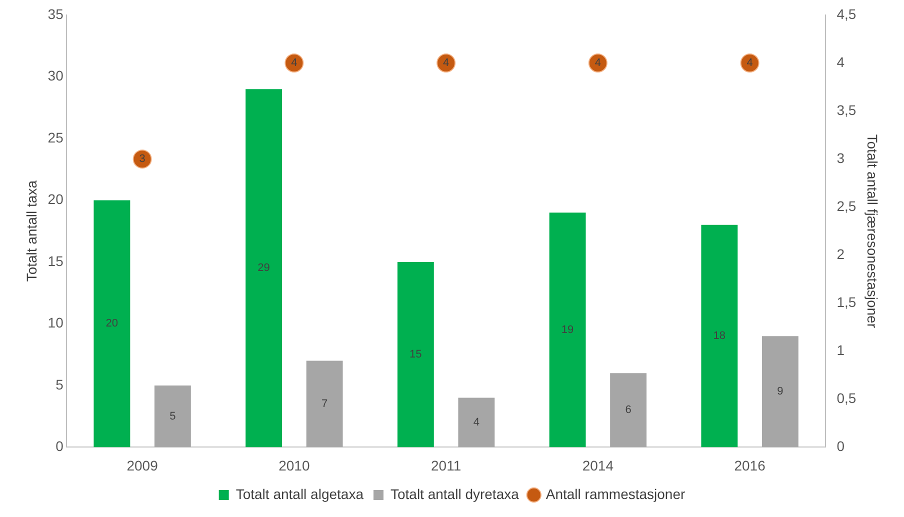  What do you see at coordinates (31, 231) in the screenshot?
I see `y-axis-title: Totalt antall taxa` at bounding box center [31, 231].